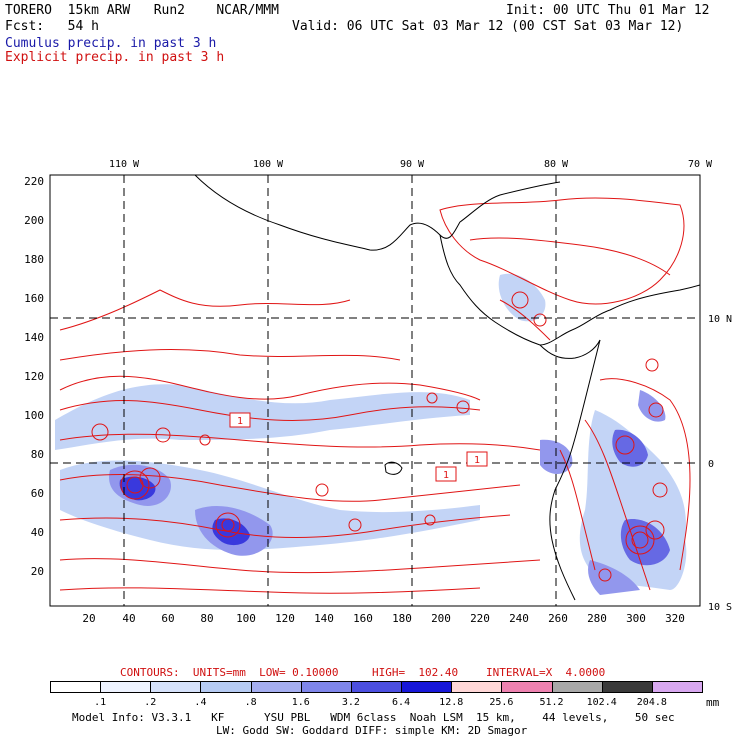  Describe the element at coordinates (597, 618) in the screenshot. I see `bottom-tick: 280` at that location.